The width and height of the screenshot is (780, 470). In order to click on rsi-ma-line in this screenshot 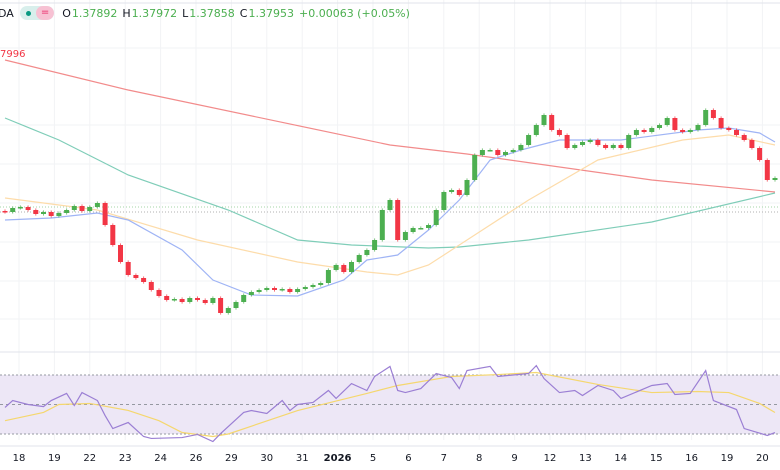, I will do `click(390, 404)`.